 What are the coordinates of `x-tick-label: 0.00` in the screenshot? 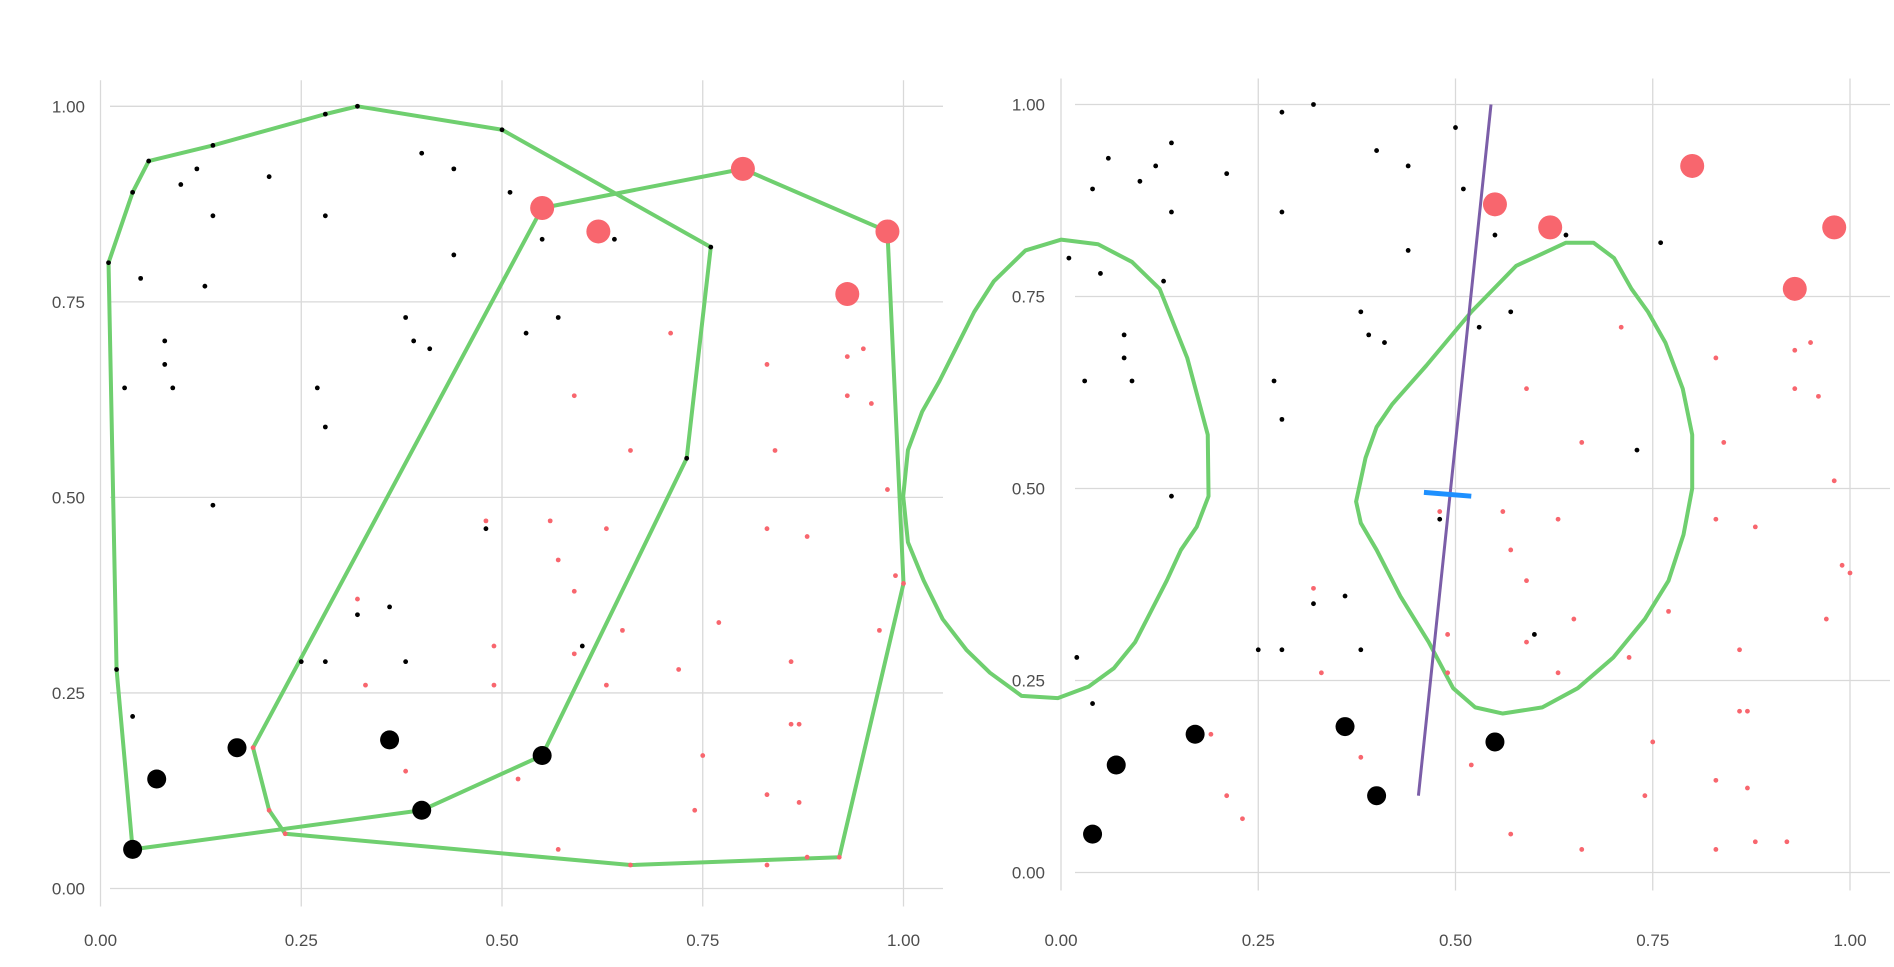 It's located at (1060, 940).